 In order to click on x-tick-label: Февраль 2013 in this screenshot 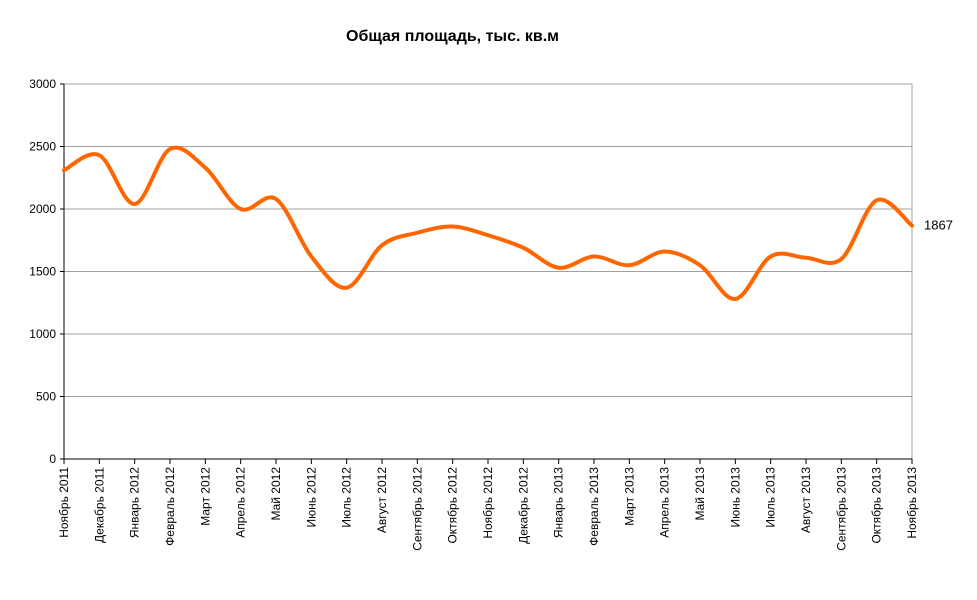, I will do `click(594, 506)`.